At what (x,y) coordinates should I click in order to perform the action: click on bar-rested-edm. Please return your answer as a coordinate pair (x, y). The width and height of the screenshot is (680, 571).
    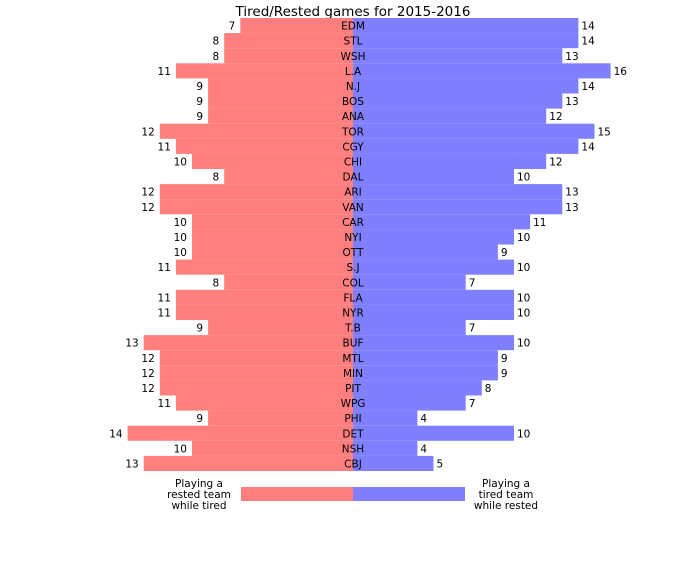
    Looking at the image, I should click on (466, 26).